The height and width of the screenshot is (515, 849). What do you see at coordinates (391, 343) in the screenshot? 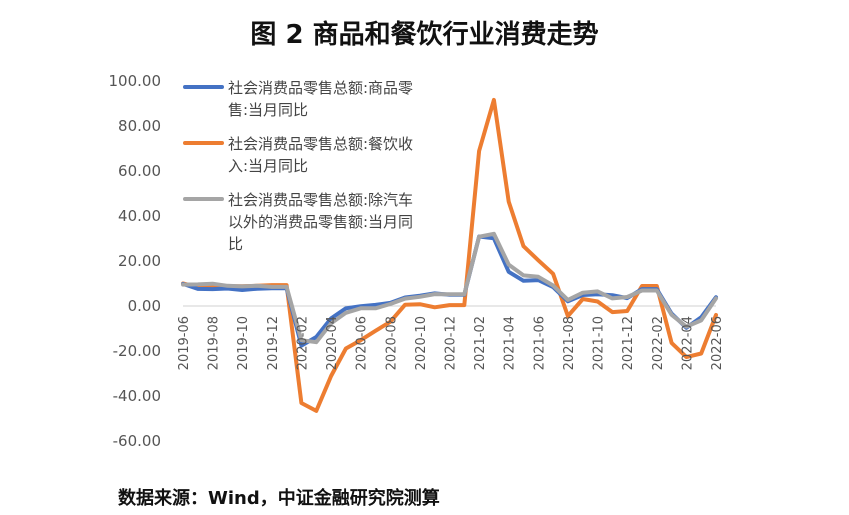
I see `x-tick-label: 2020-08` at bounding box center [391, 343].